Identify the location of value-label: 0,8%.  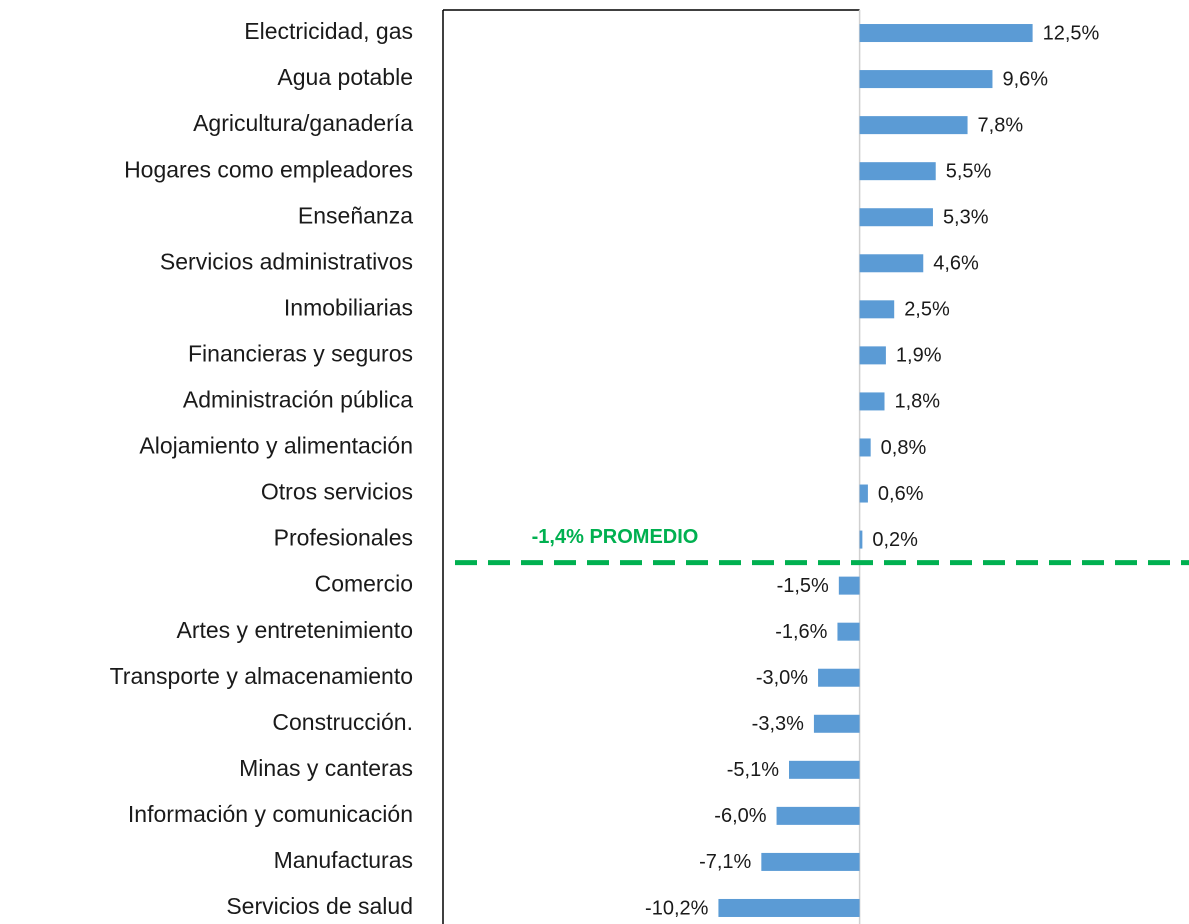
(904, 448).